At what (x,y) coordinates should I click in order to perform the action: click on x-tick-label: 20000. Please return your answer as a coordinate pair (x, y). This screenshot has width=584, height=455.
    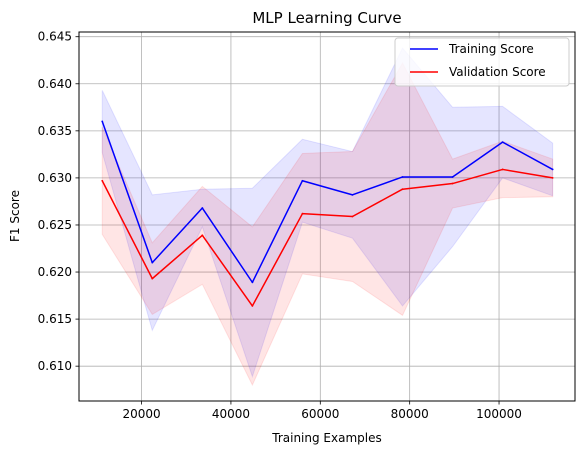
    Looking at the image, I should click on (141, 414).